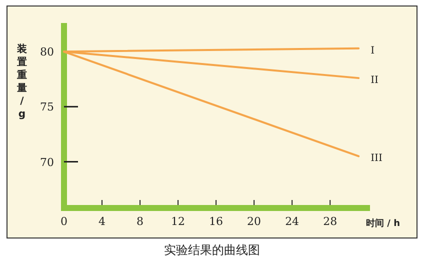  I want to click on y-tick-label: 75, so click(47, 107).